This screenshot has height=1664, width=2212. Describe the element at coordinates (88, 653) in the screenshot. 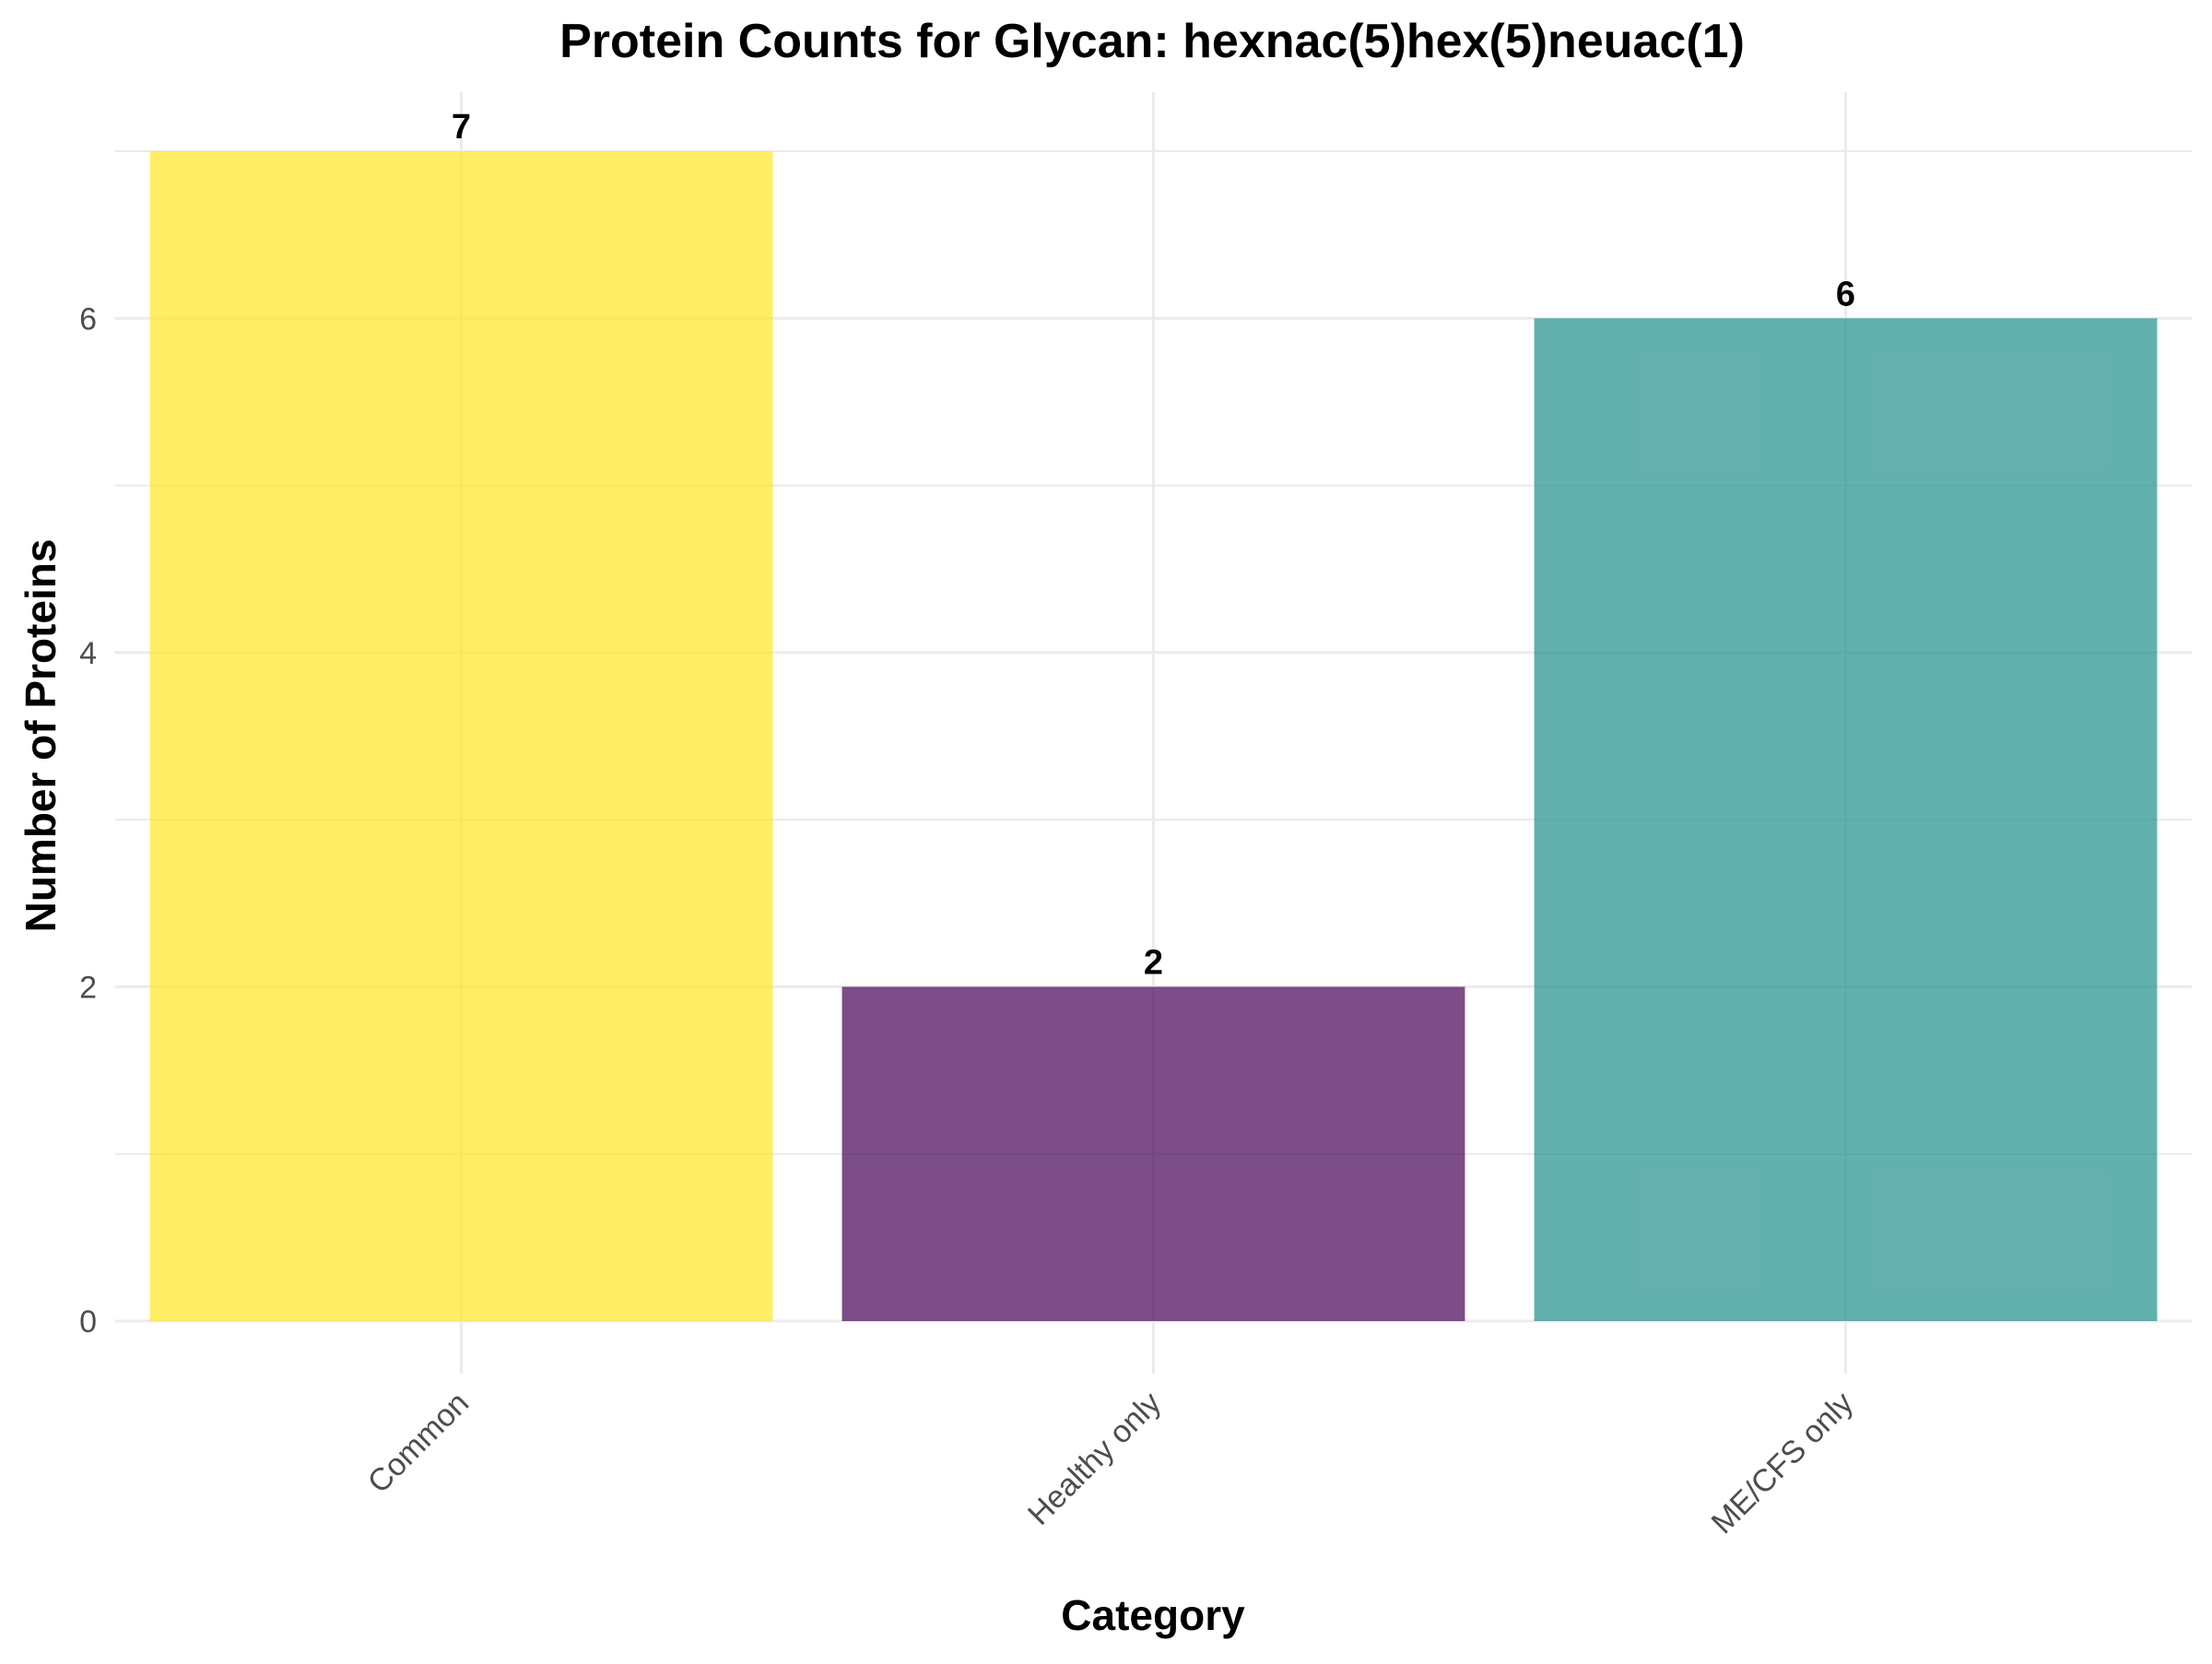

I see `y-tick-label: 4` at that location.